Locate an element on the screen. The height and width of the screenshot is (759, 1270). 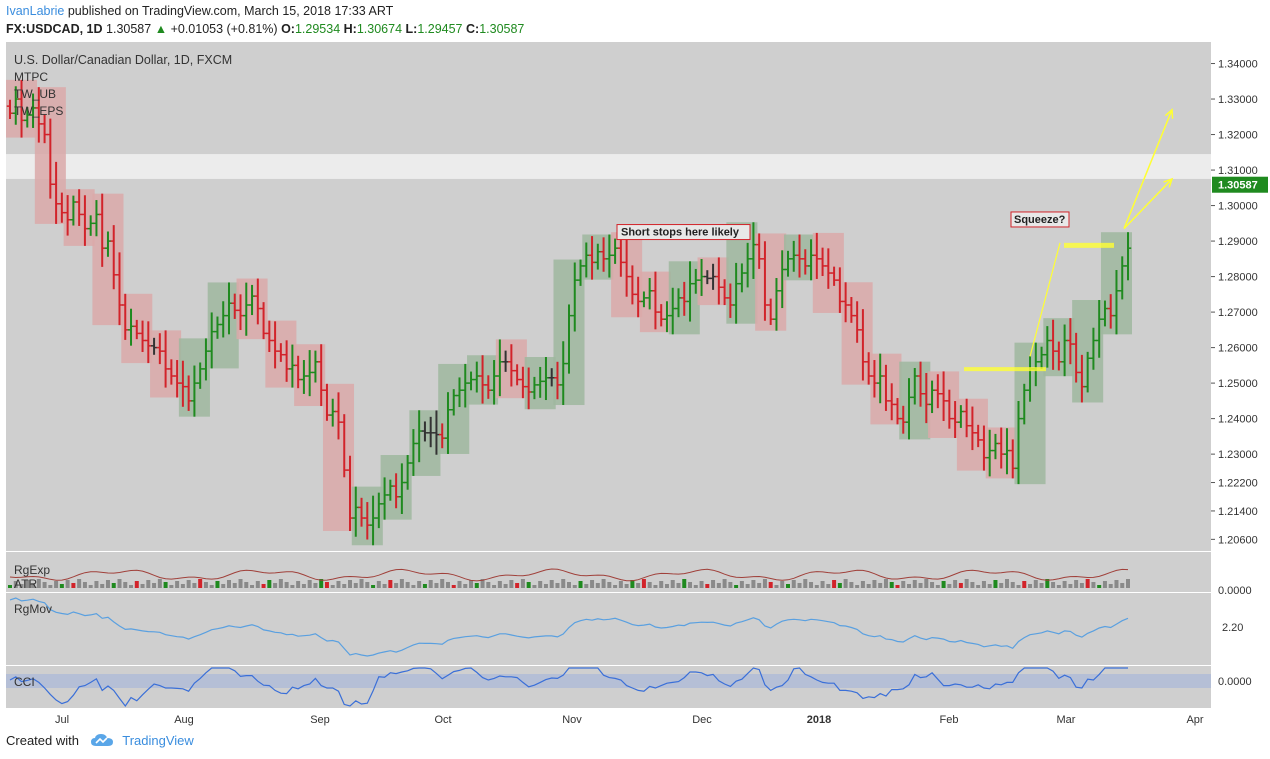
price-tick-label: 1.24000 is located at coordinates (1238, 420).